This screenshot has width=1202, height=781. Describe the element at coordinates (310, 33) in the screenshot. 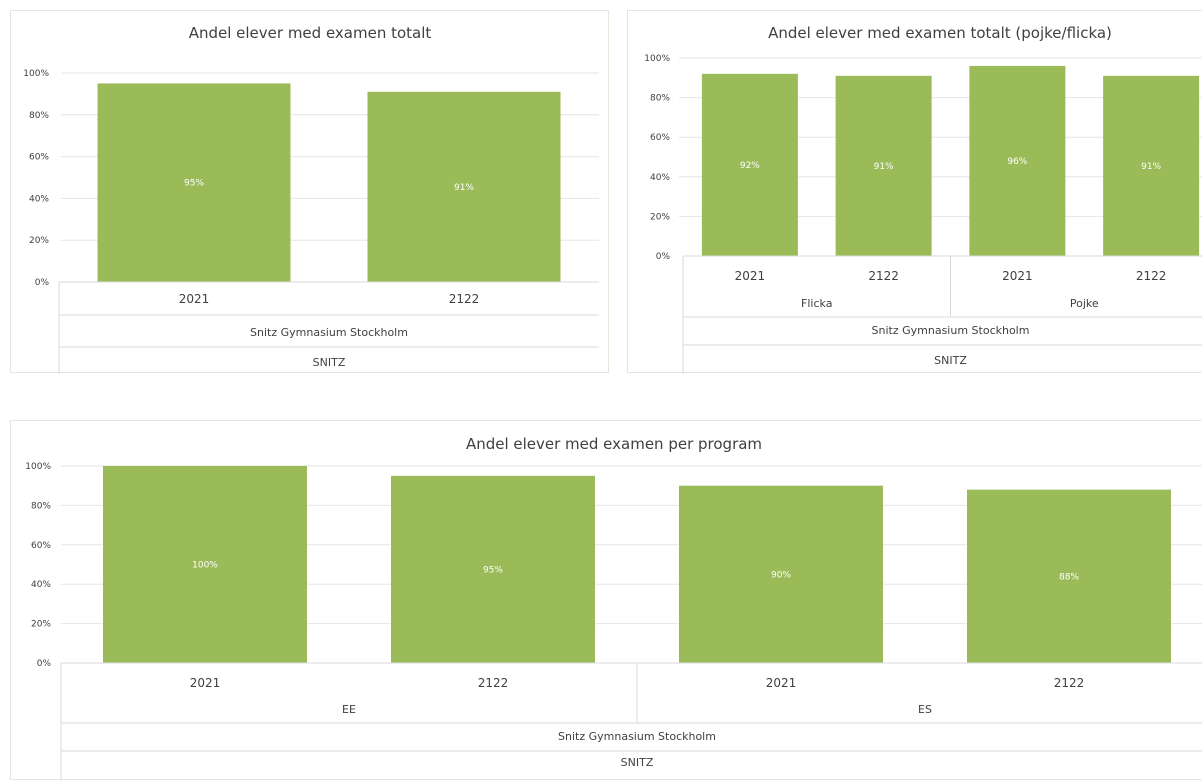

I see `chart-title: Andel elever med examen totalt` at that location.